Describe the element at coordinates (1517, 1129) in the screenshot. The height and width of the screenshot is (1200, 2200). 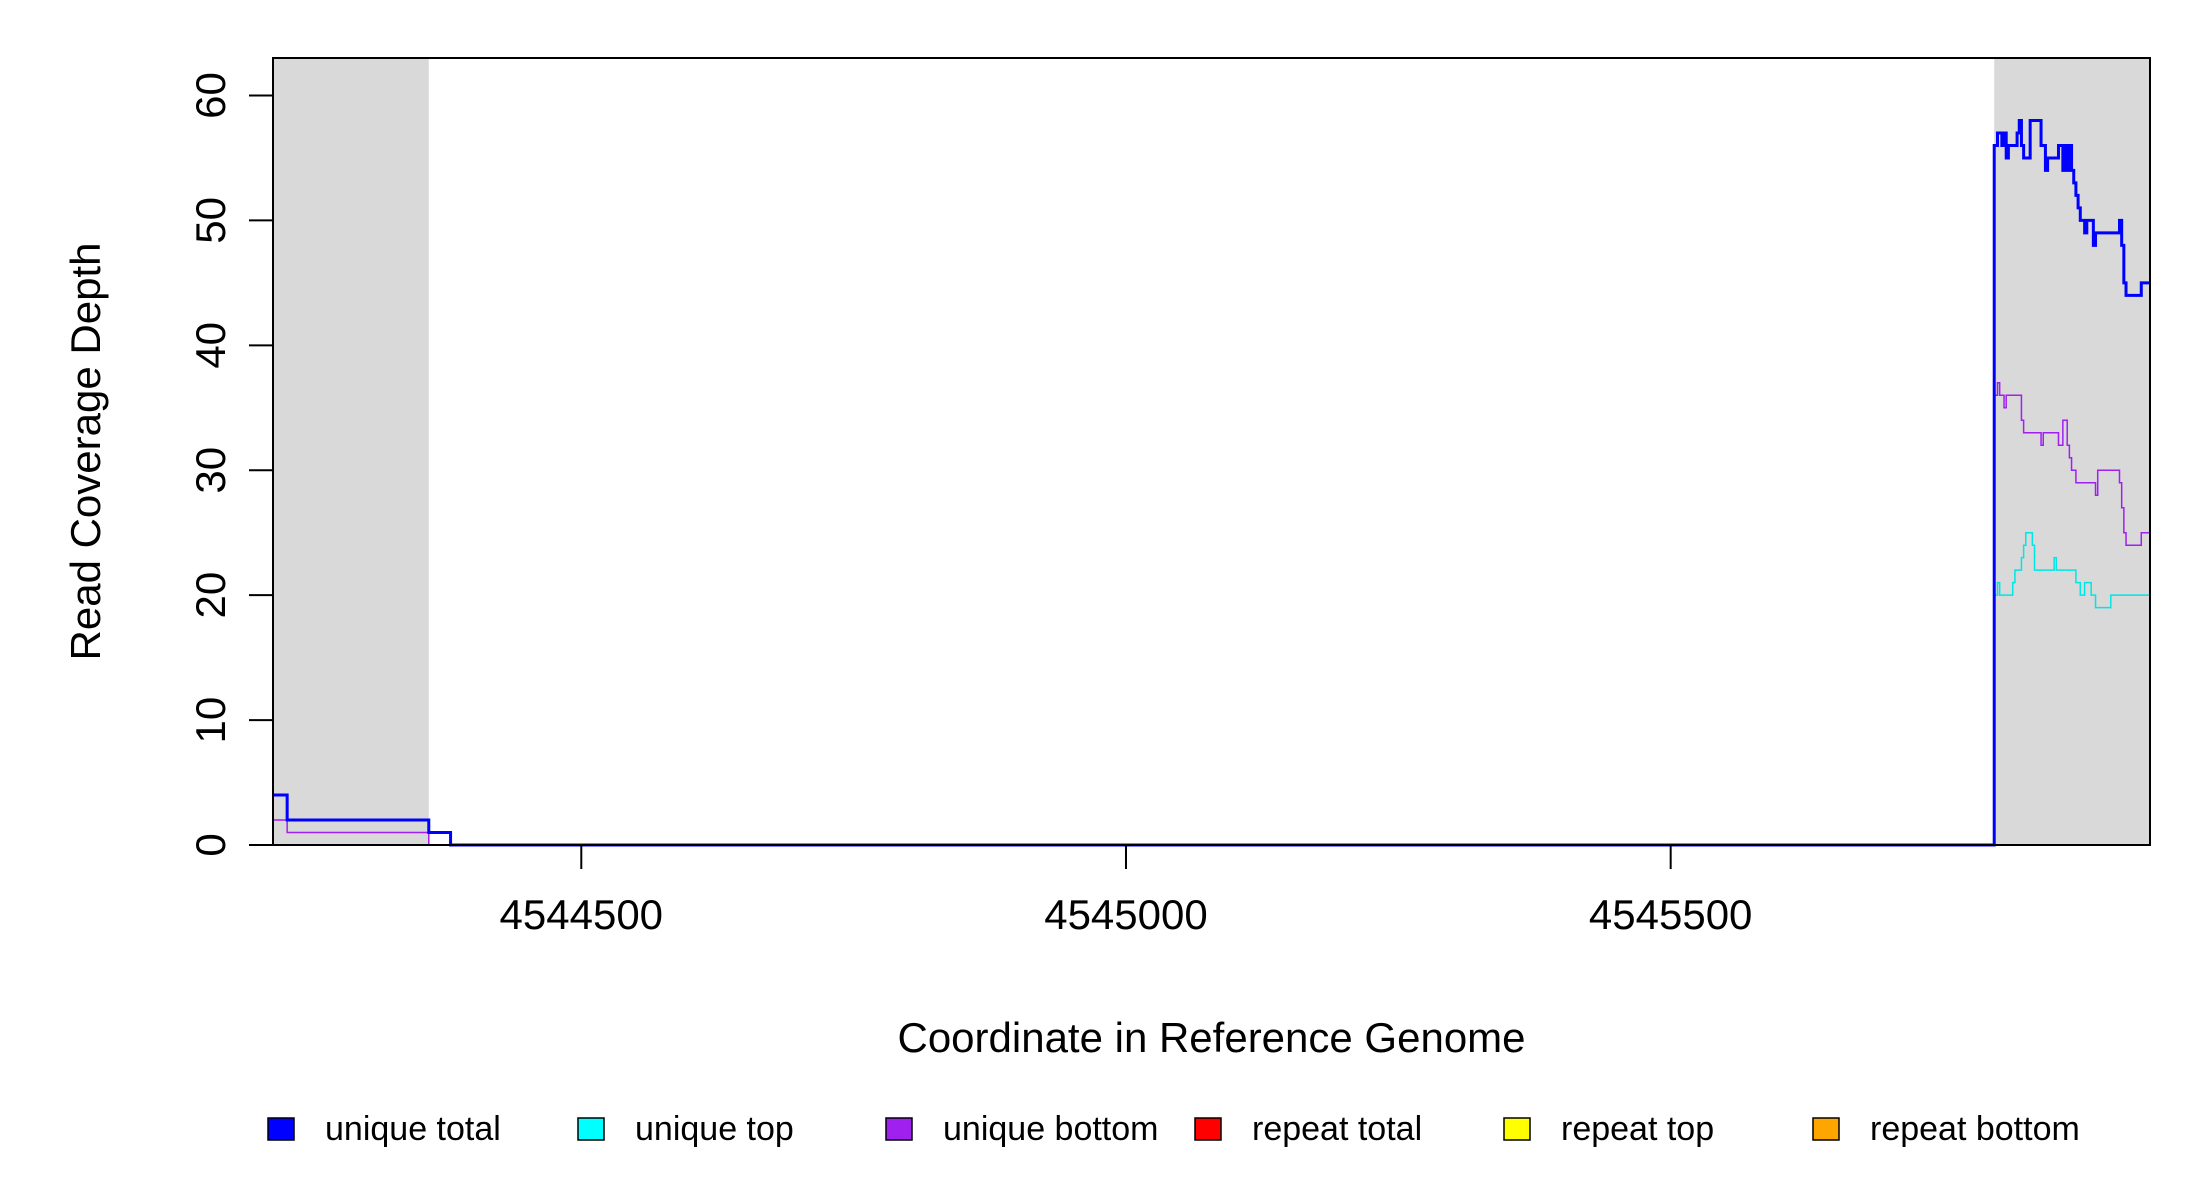
I see `legend-swatch-repeat-top` at that location.